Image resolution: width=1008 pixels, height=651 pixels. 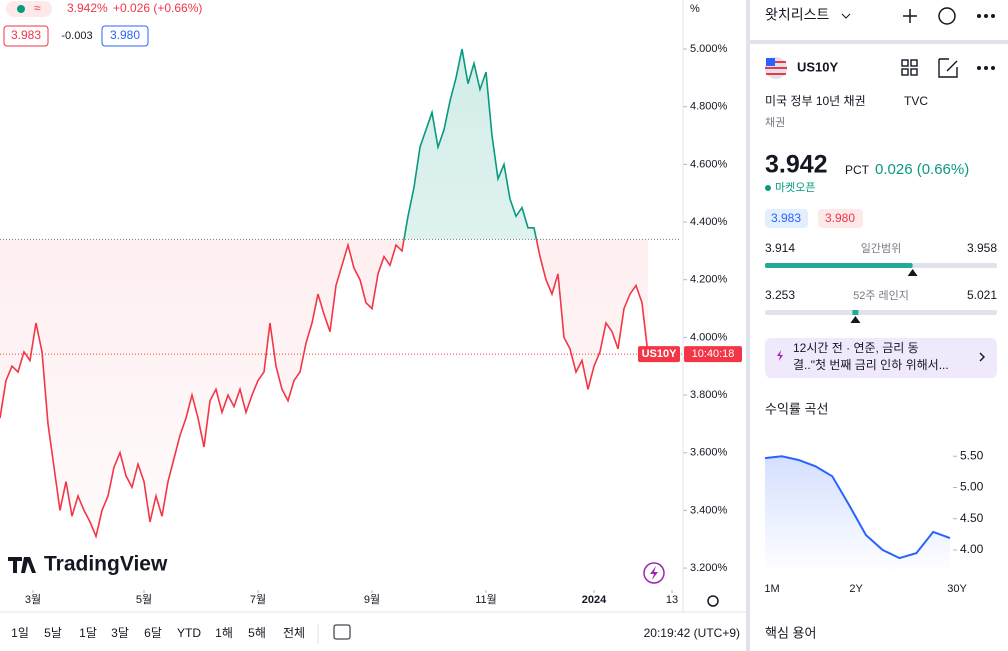 What do you see at coordinates (189, 633) in the screenshot?
I see `range-button: YTD` at bounding box center [189, 633].